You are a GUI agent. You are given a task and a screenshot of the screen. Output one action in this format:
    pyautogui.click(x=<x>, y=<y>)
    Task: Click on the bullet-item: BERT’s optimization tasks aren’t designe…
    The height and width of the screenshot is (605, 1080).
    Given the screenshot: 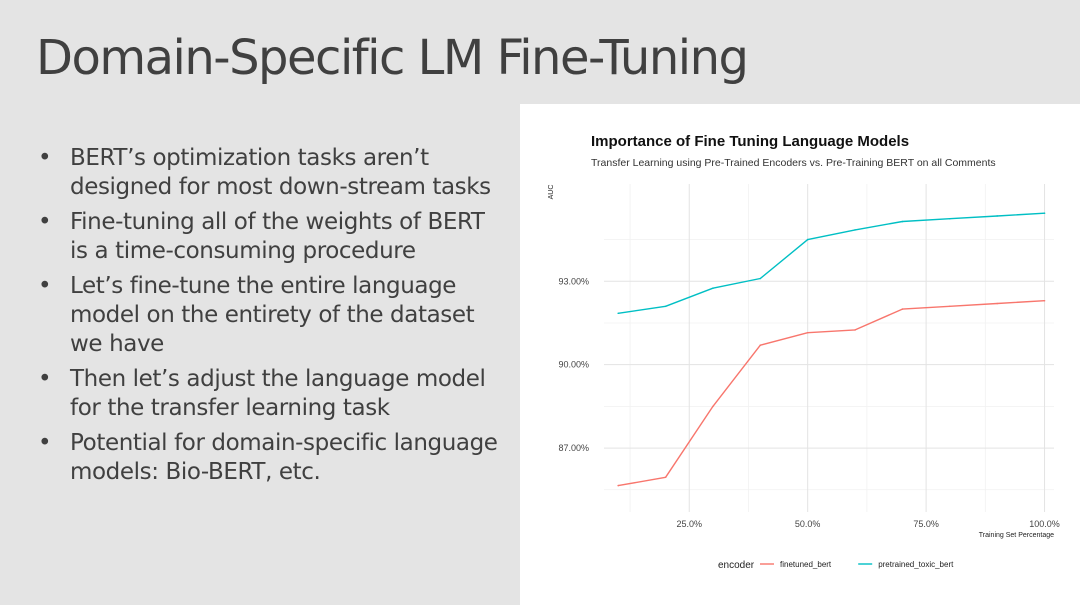 What is the action you would take?
    pyautogui.click(x=273, y=173)
    